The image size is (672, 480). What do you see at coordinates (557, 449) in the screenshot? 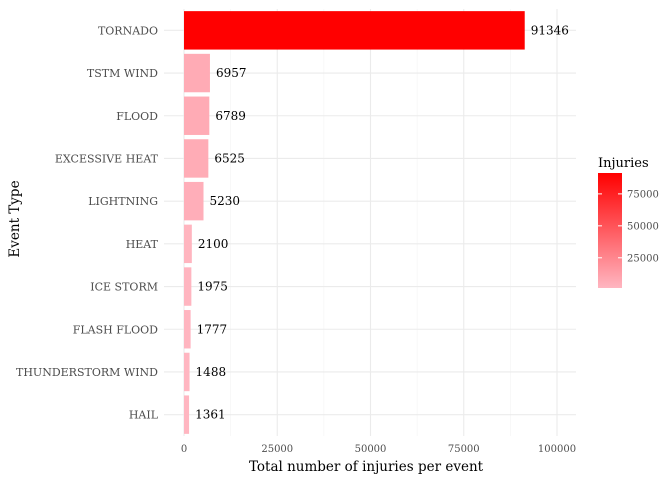
I see `x-tick-label: 100000` at bounding box center [557, 449].